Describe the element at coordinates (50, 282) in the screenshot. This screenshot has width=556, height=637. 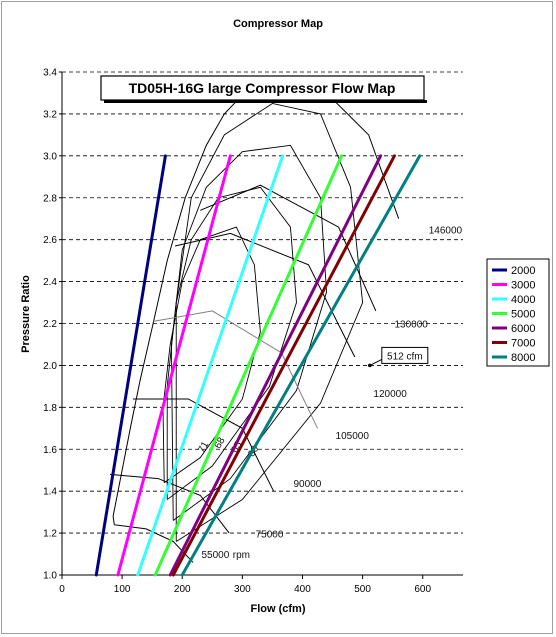
I see `y-tick-label: 2.4` at that location.